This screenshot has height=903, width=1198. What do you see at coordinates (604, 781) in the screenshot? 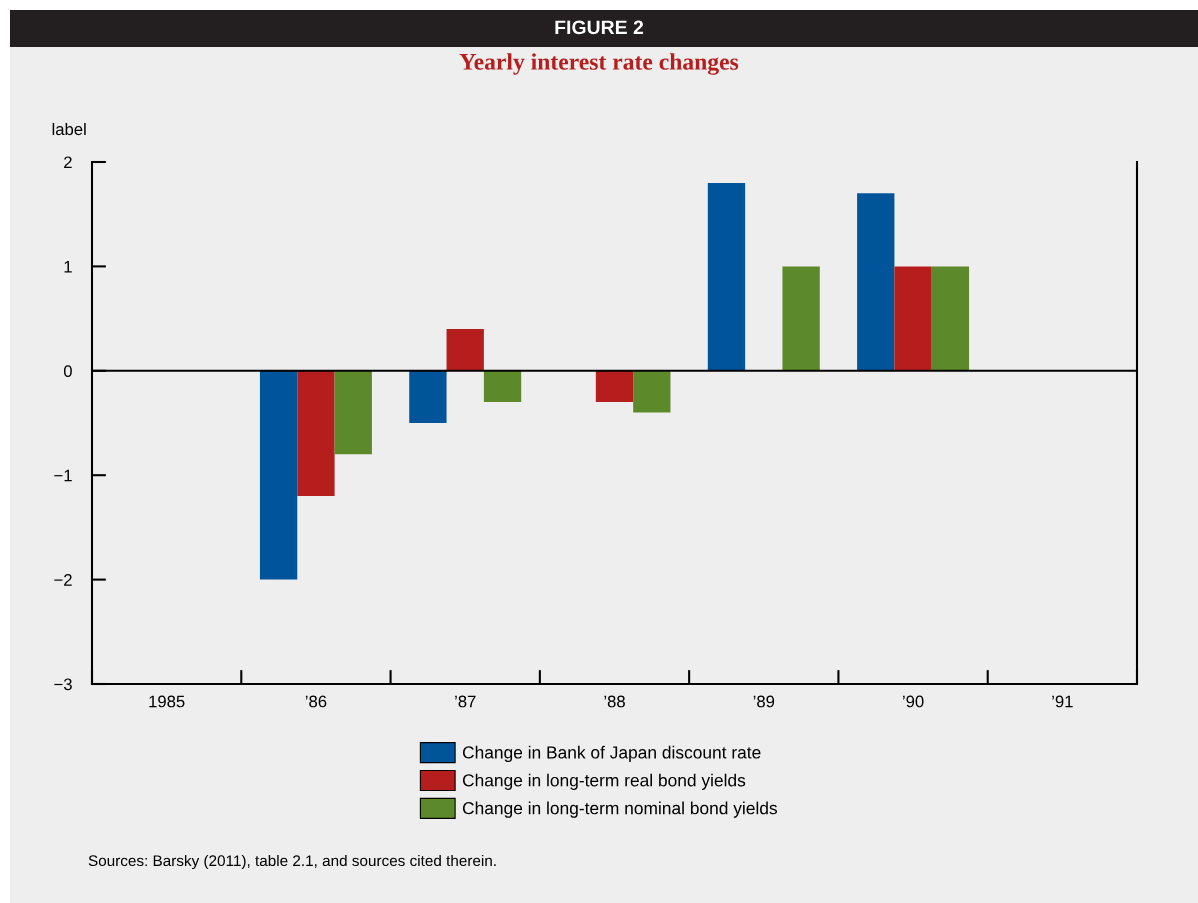
I see `legend-label: Change in long-term real bond yields` at bounding box center [604, 781].